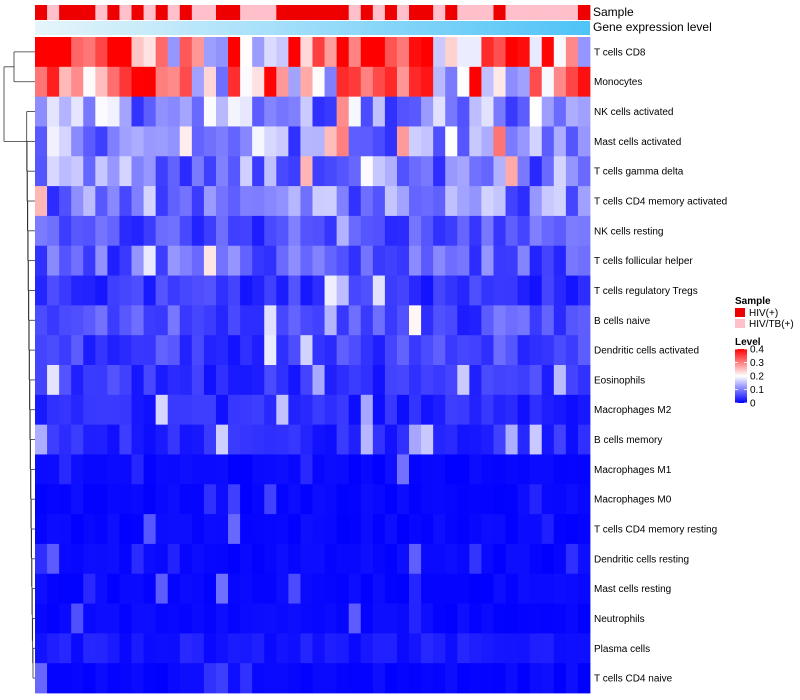 The width and height of the screenshot is (800, 700). What do you see at coordinates (757, 377) in the screenshot?
I see `legend-level-label: 0.2` at bounding box center [757, 377].